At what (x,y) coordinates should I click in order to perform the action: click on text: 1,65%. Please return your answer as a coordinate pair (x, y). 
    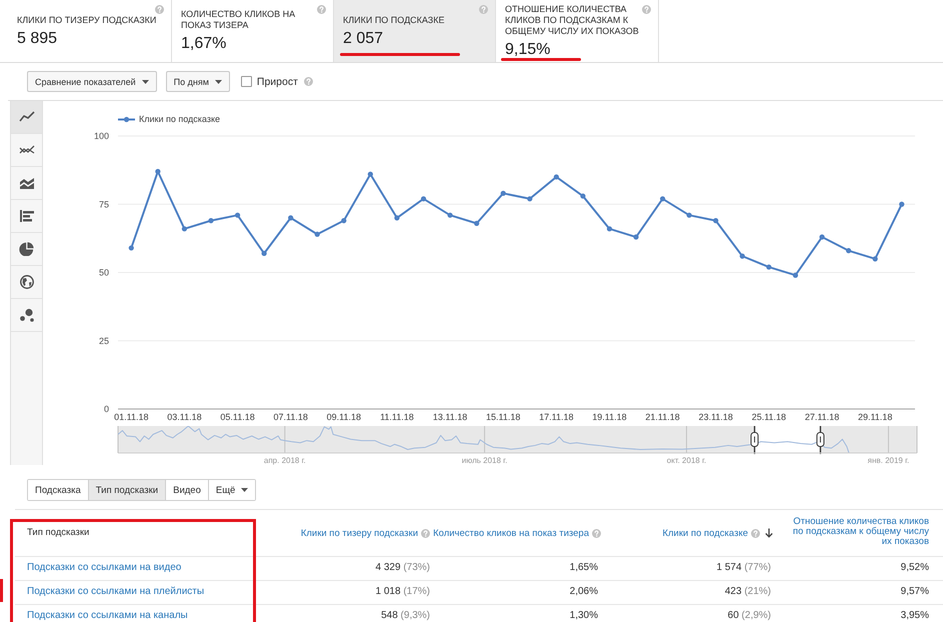
    Looking at the image, I should click on (584, 567).